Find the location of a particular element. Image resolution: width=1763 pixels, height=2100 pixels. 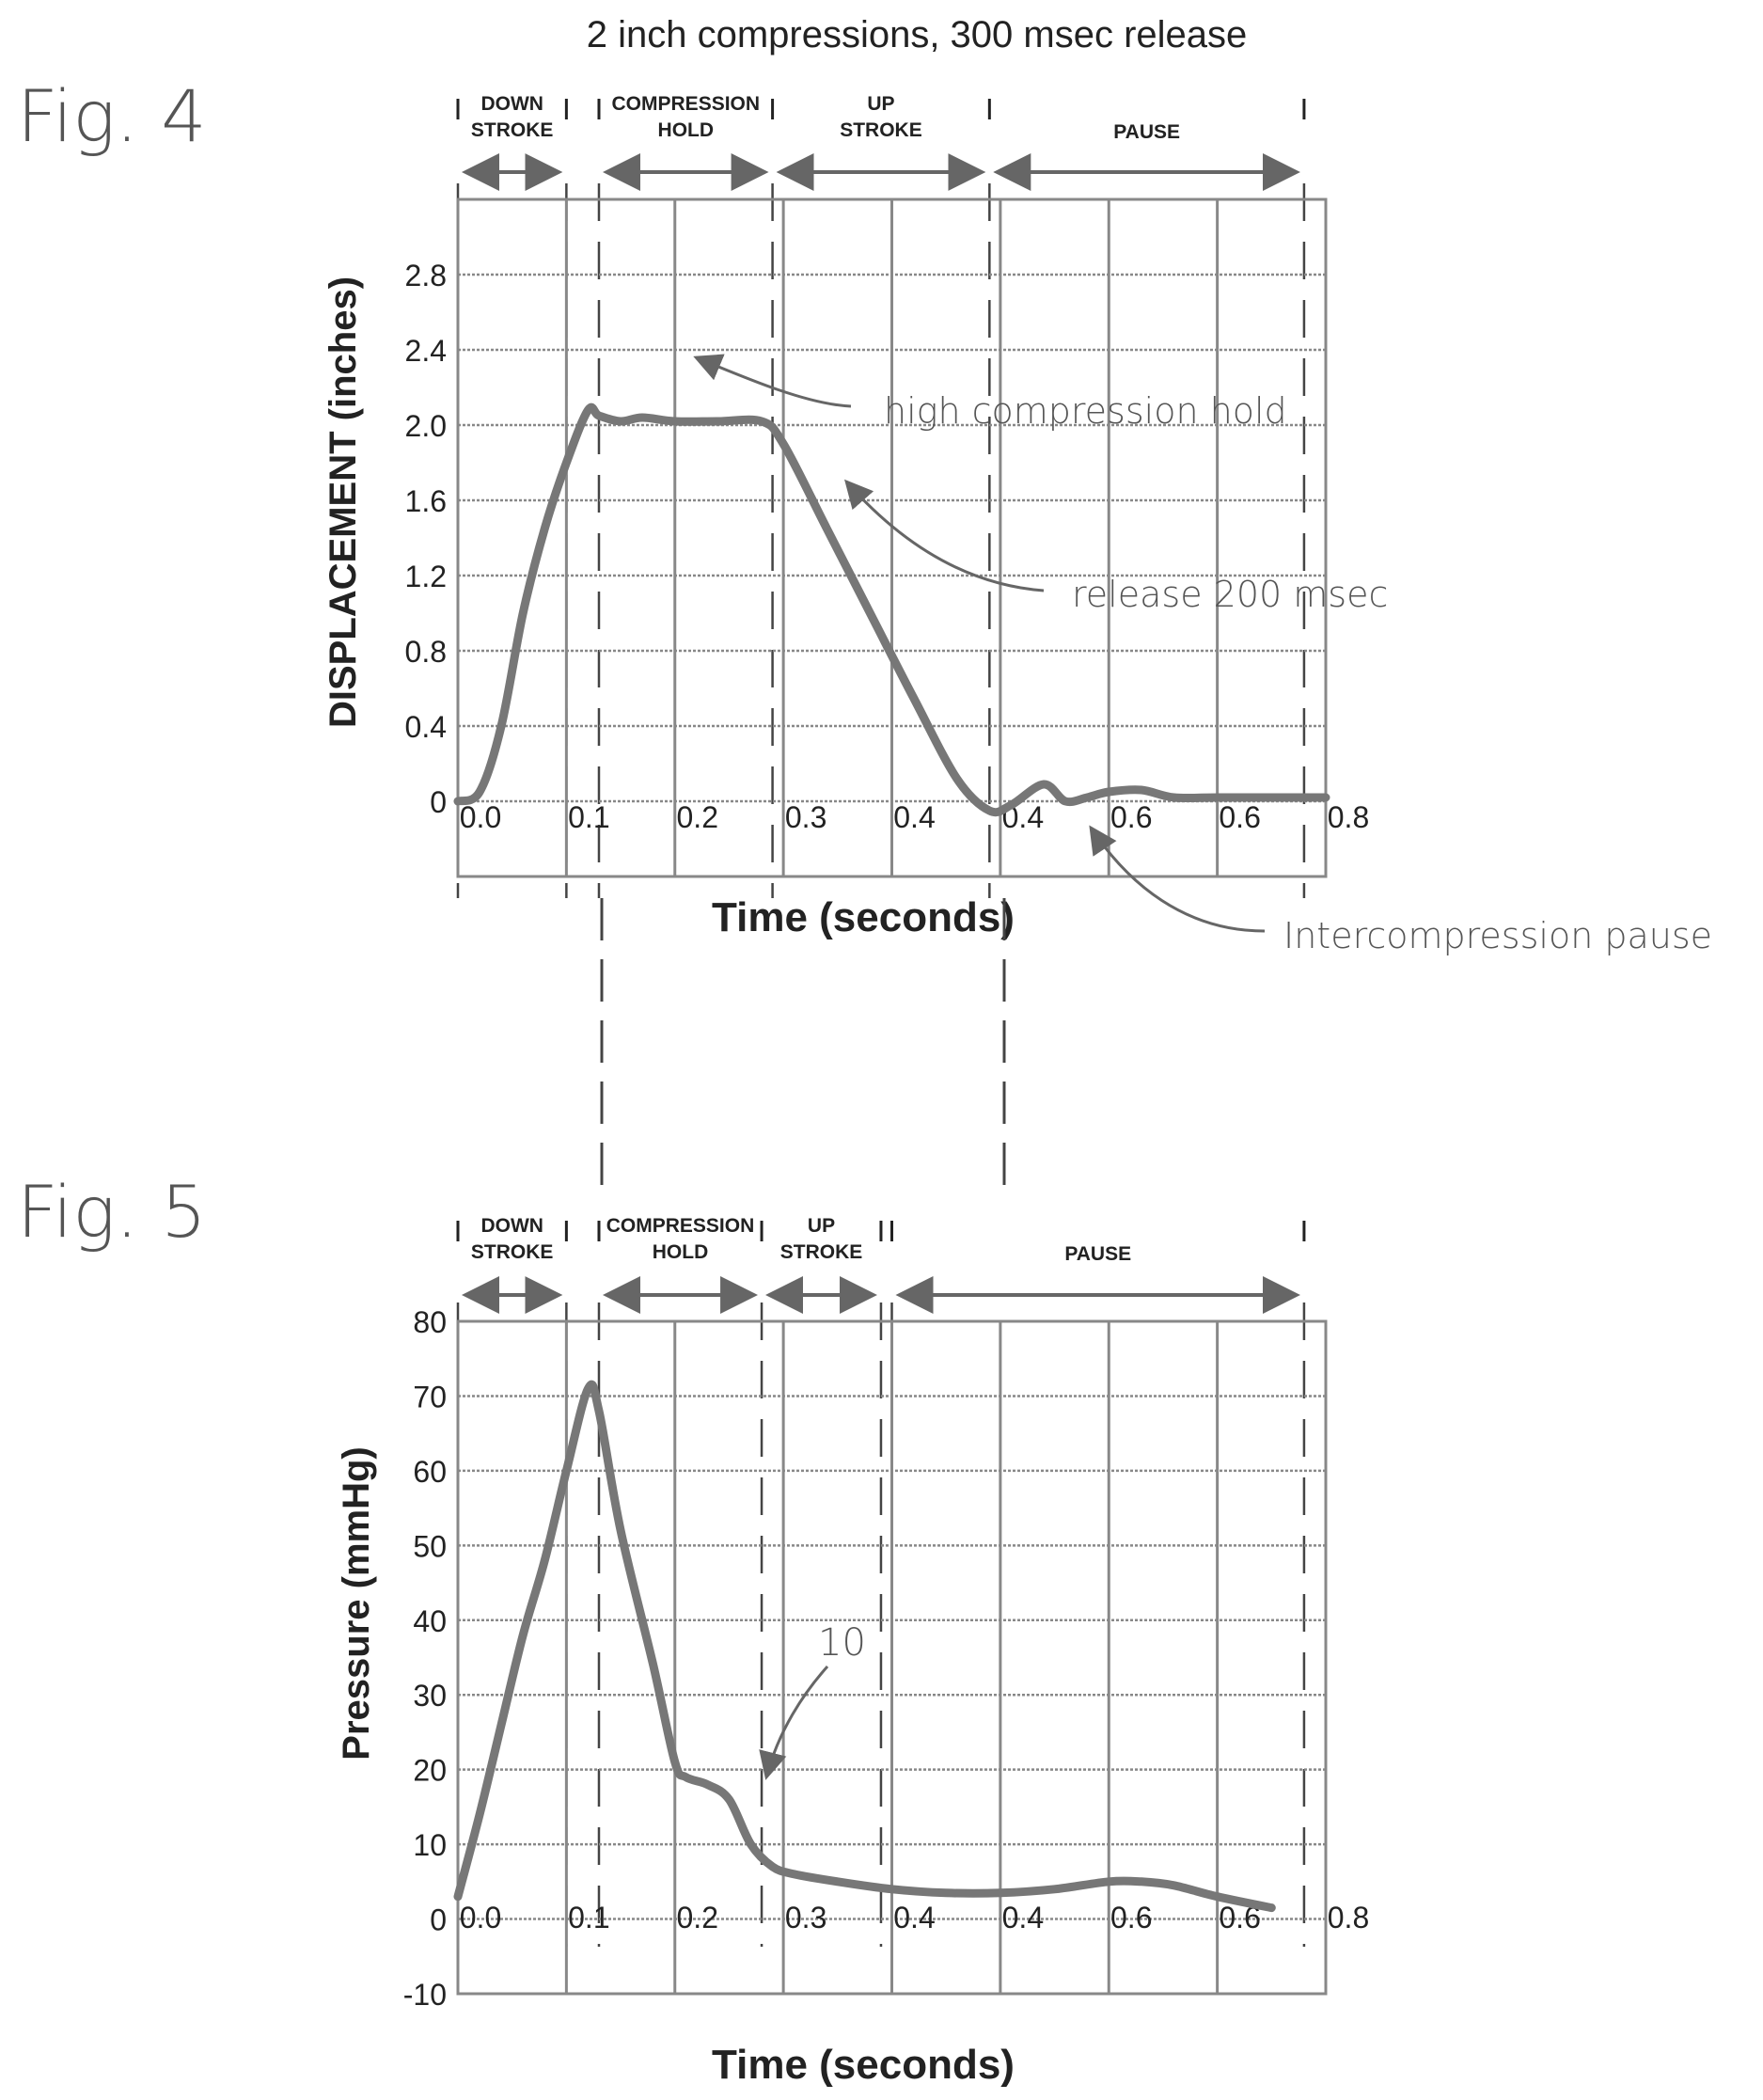

fig-5-y-tick-label: 0 is located at coordinates (439, 1920).